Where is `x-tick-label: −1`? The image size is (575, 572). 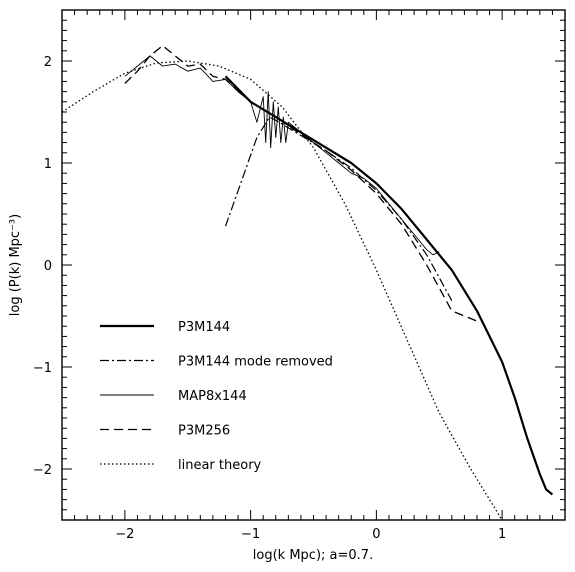
x-tick-label: −1 is located at coordinates (250, 534).